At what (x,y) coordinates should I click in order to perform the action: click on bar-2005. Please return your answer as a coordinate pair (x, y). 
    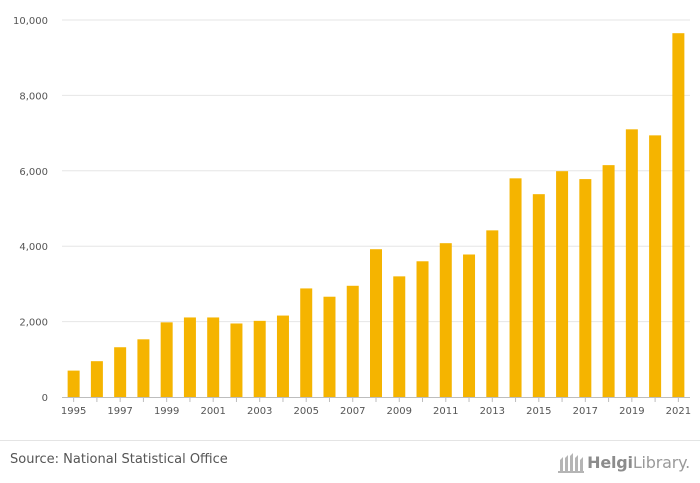
    Looking at the image, I should click on (306, 342).